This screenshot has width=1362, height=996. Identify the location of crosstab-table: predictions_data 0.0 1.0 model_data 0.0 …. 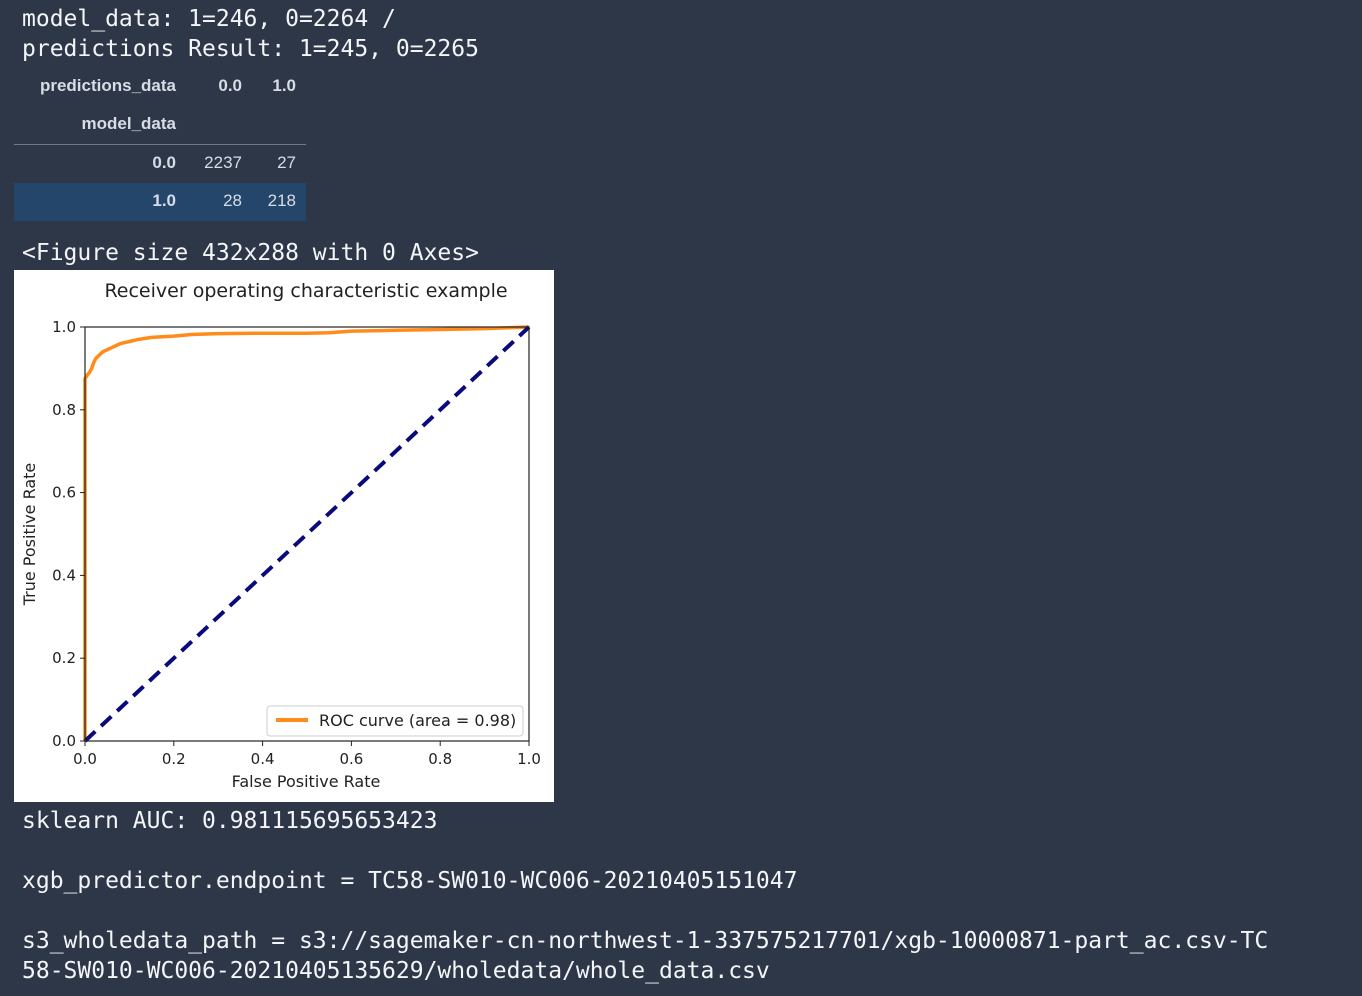
(160, 144).